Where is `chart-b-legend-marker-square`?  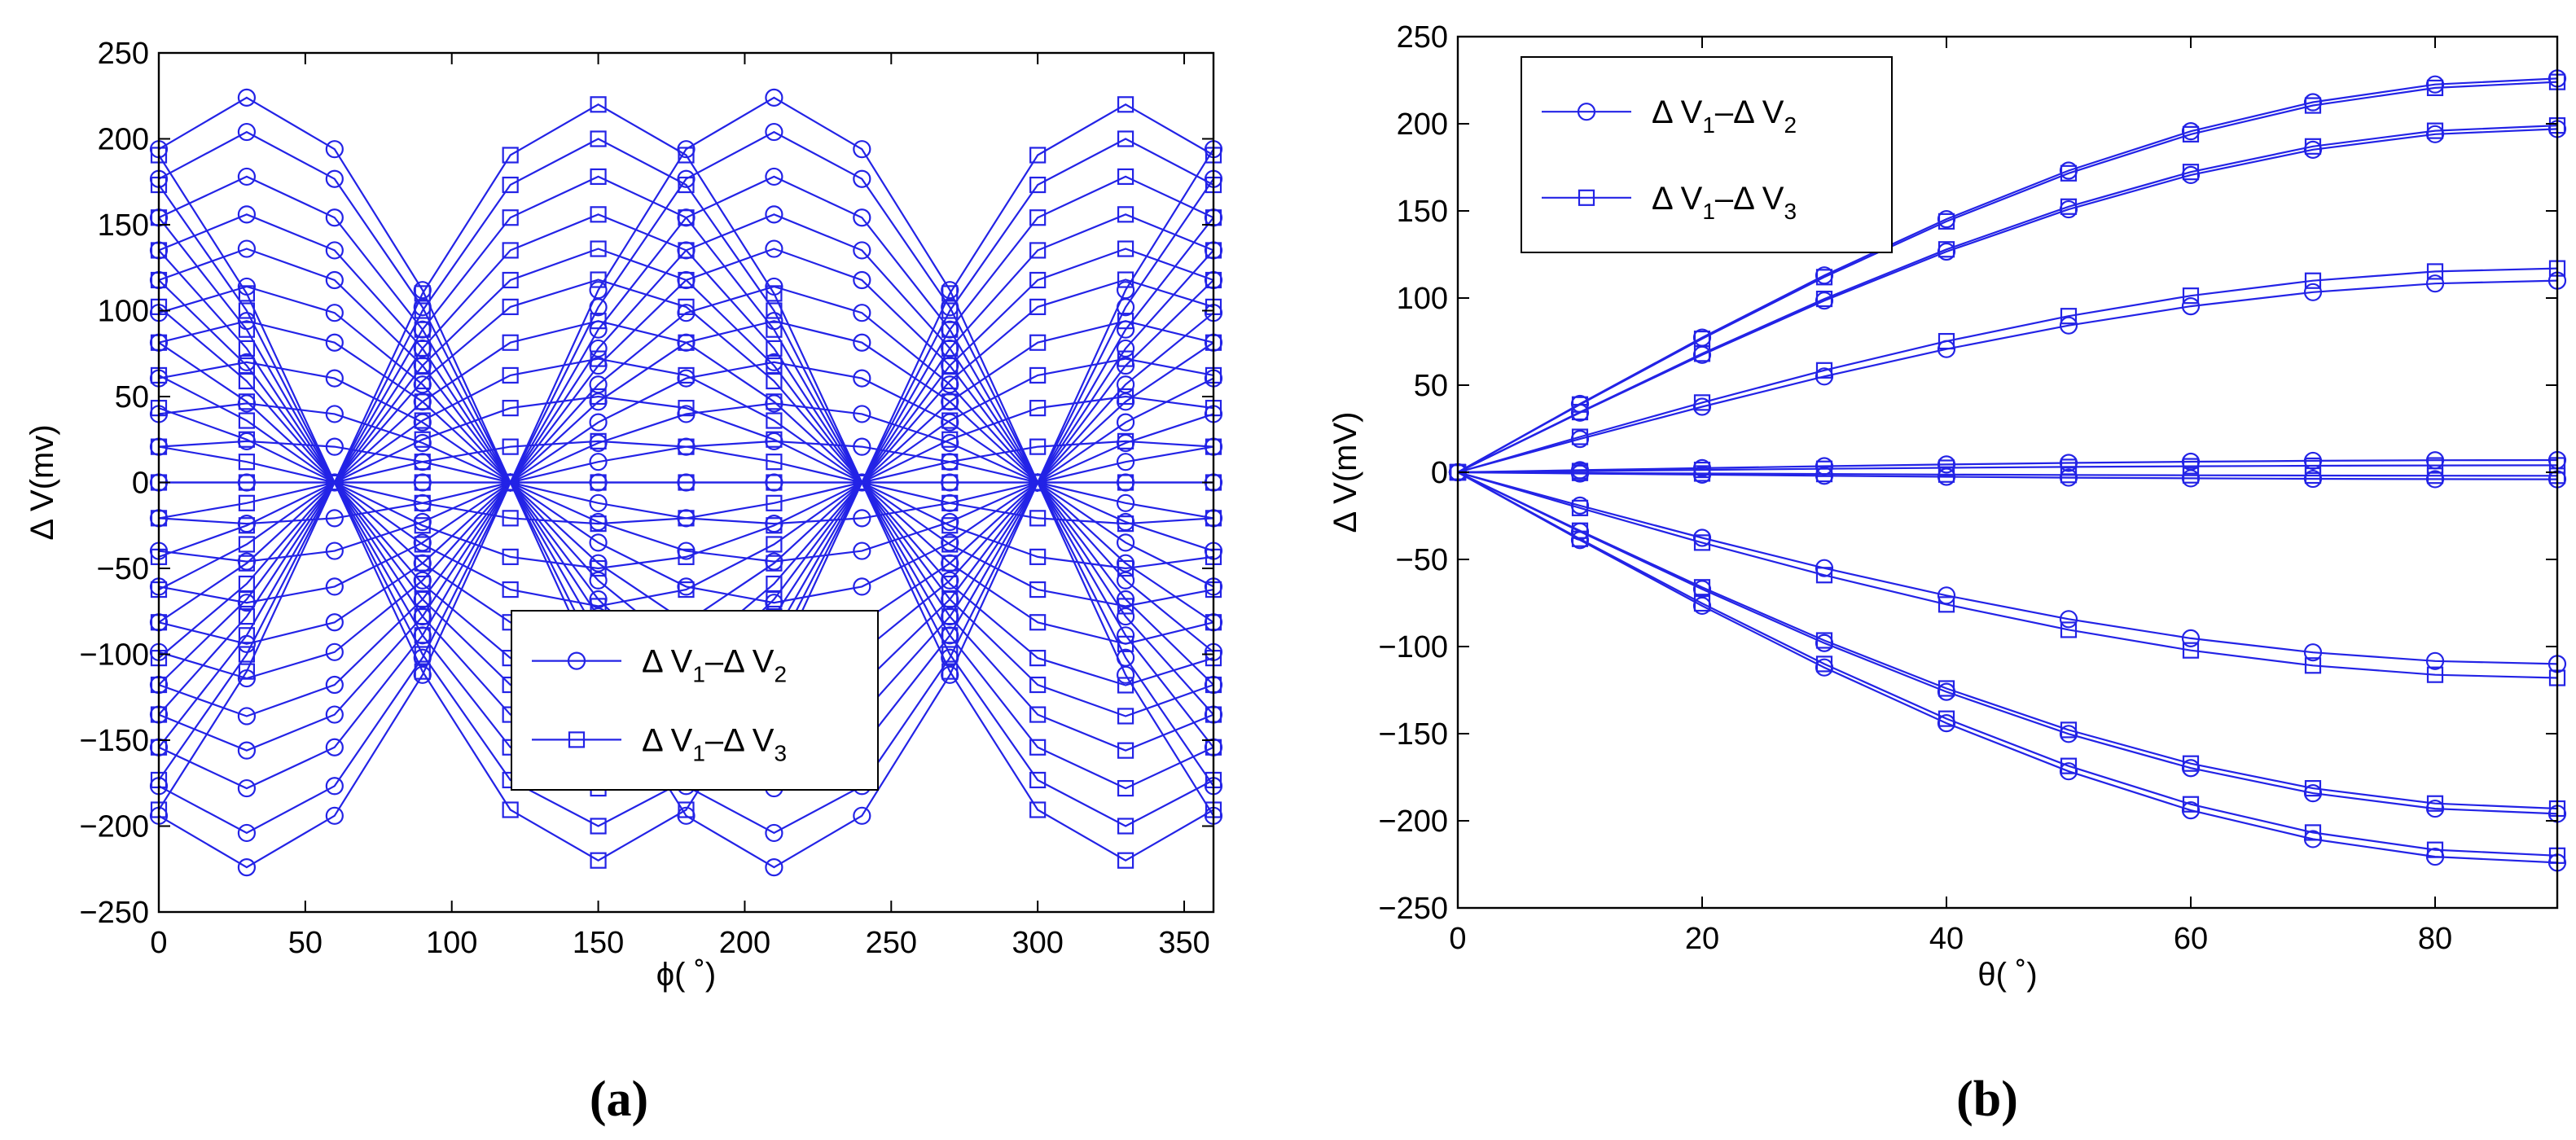
chart-b-legend-marker-square is located at coordinates (1586, 197).